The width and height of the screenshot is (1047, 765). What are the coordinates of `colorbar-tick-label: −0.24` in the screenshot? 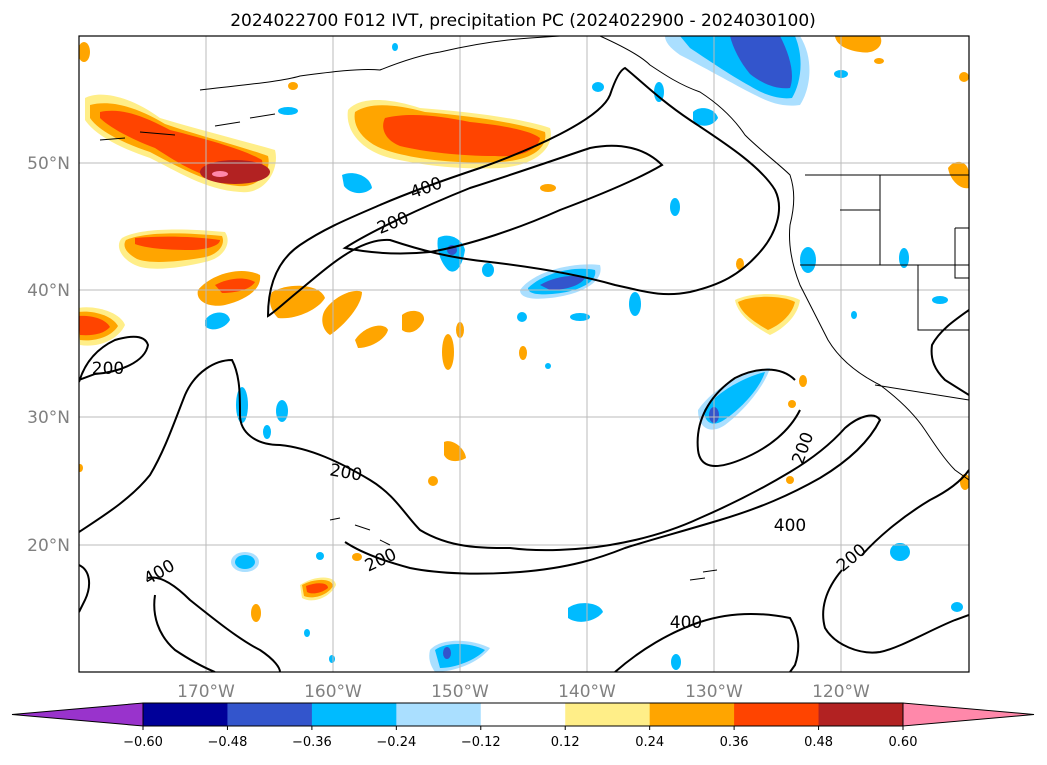 It's located at (396, 742).